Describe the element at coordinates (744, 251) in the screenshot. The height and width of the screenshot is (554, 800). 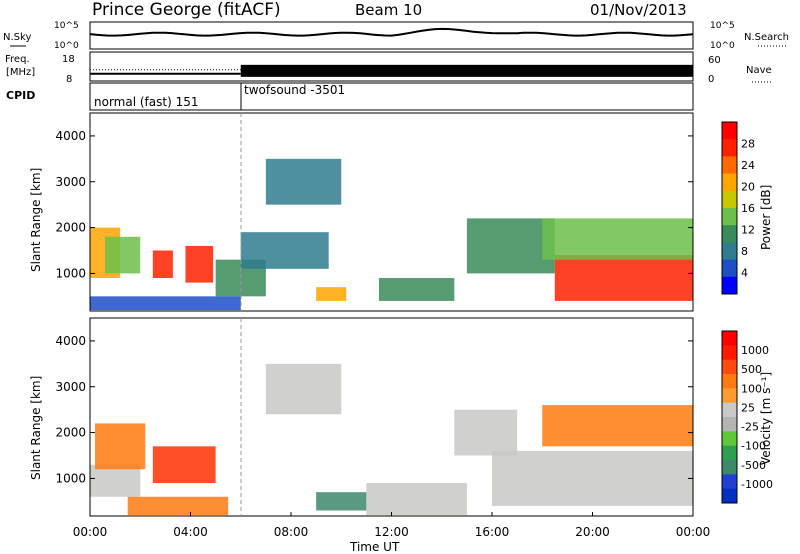
I see `colorbar-tick-label: 8` at that location.